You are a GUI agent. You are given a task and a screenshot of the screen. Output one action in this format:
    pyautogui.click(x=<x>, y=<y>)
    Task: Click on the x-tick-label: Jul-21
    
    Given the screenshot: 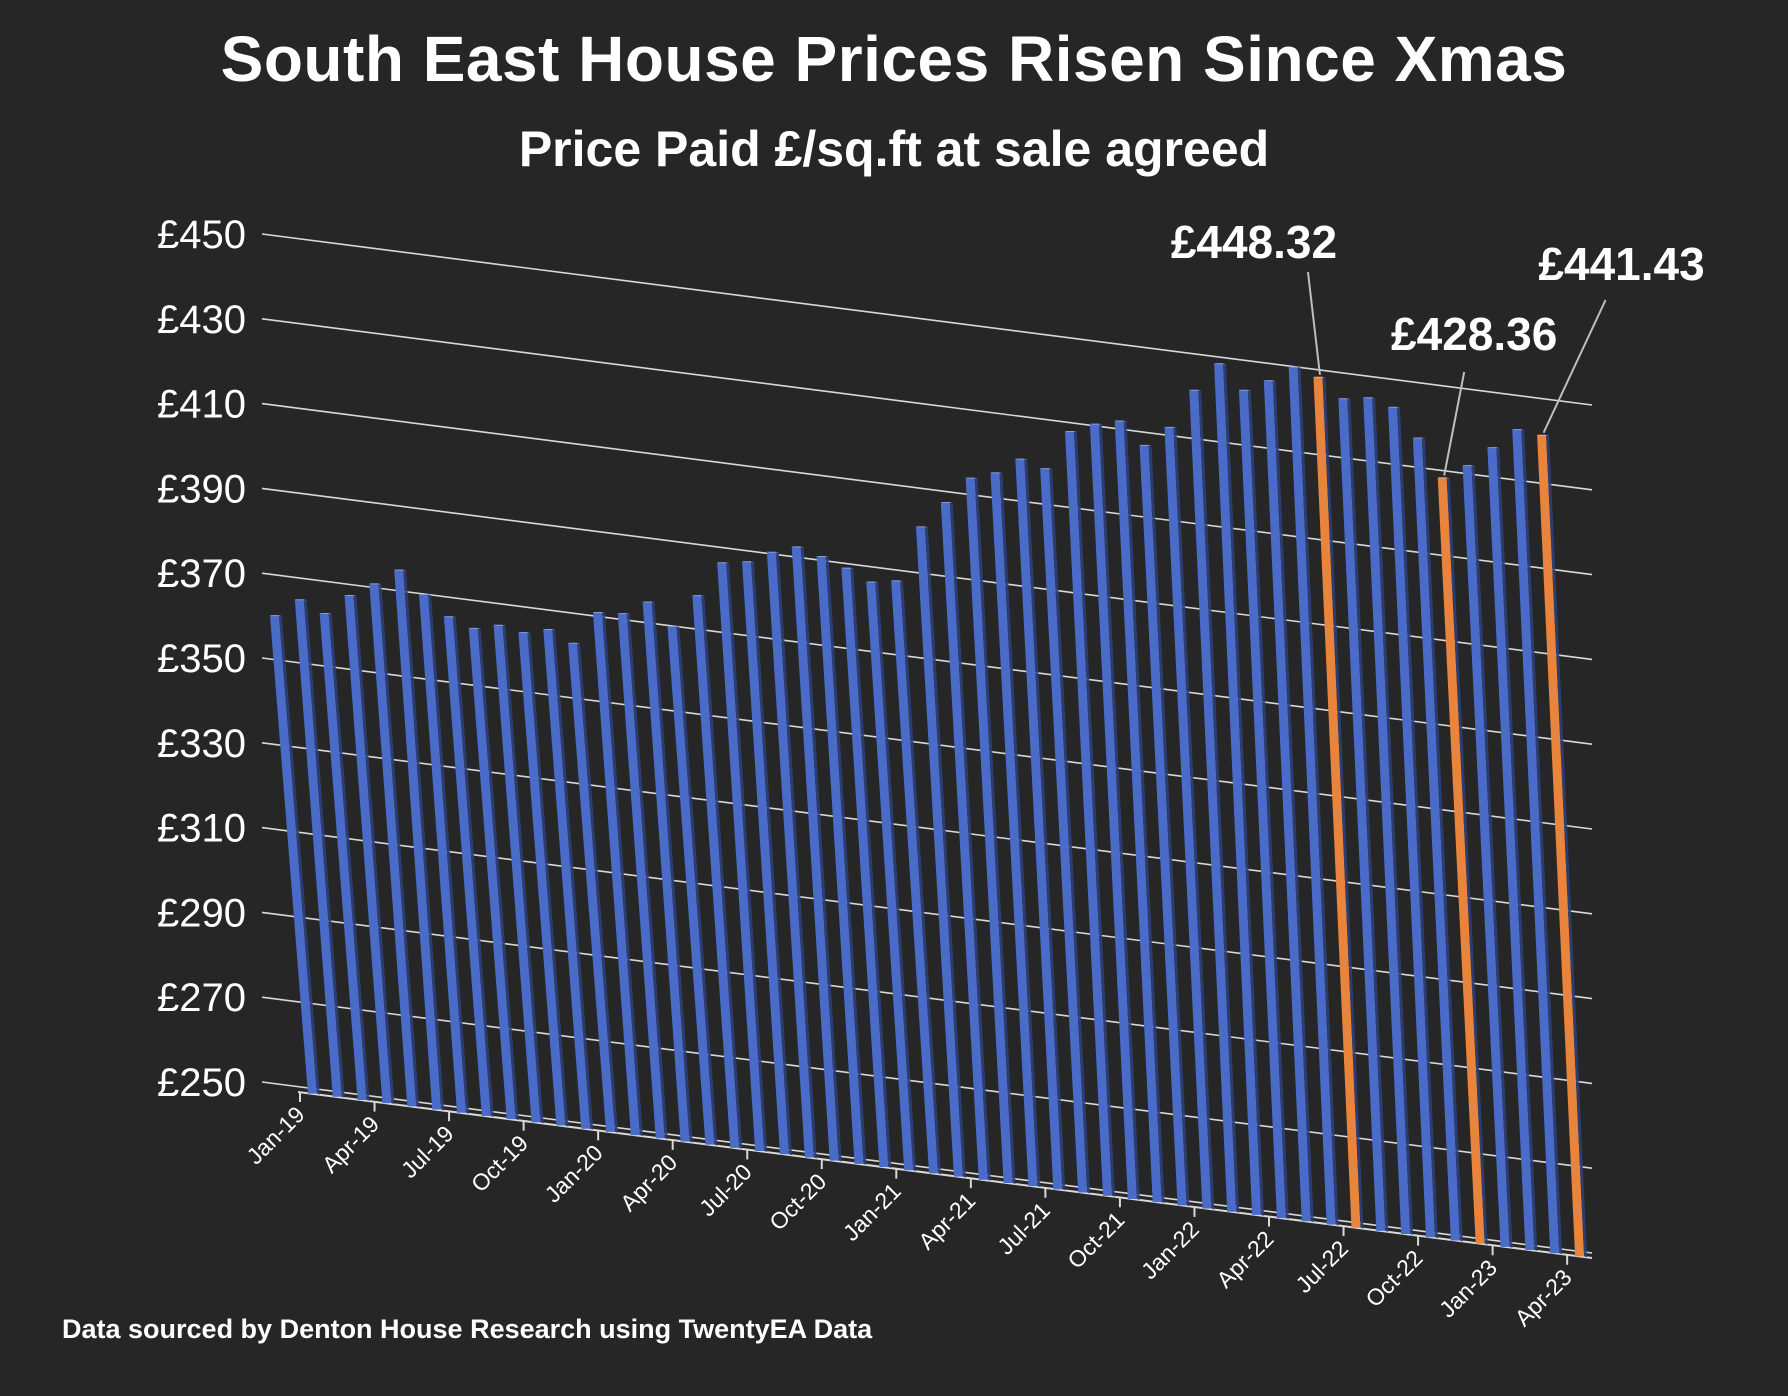 What is the action you would take?
    pyautogui.click(x=1023, y=1228)
    